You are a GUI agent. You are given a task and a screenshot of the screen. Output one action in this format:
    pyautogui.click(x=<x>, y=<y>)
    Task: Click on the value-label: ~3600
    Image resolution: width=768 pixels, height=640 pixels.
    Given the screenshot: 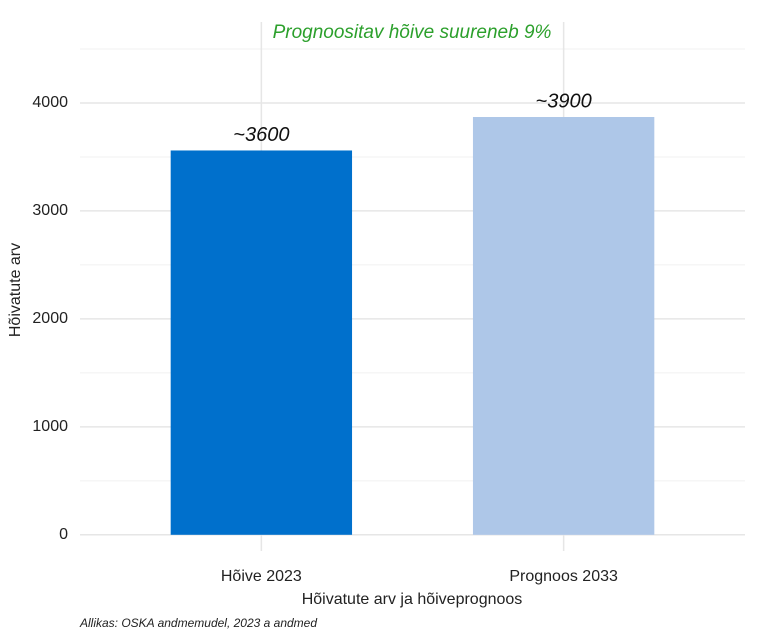 What is the action you would take?
    pyautogui.click(x=261, y=135)
    